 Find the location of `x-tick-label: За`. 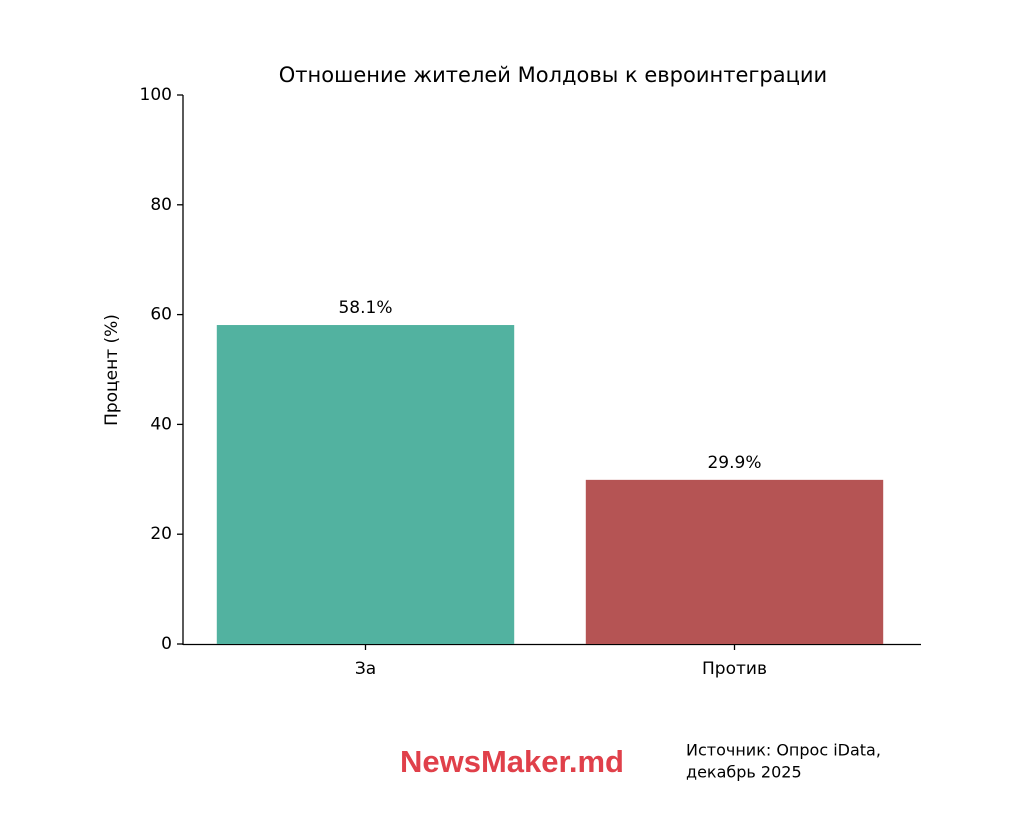

x-tick-label: За is located at coordinates (365, 669).